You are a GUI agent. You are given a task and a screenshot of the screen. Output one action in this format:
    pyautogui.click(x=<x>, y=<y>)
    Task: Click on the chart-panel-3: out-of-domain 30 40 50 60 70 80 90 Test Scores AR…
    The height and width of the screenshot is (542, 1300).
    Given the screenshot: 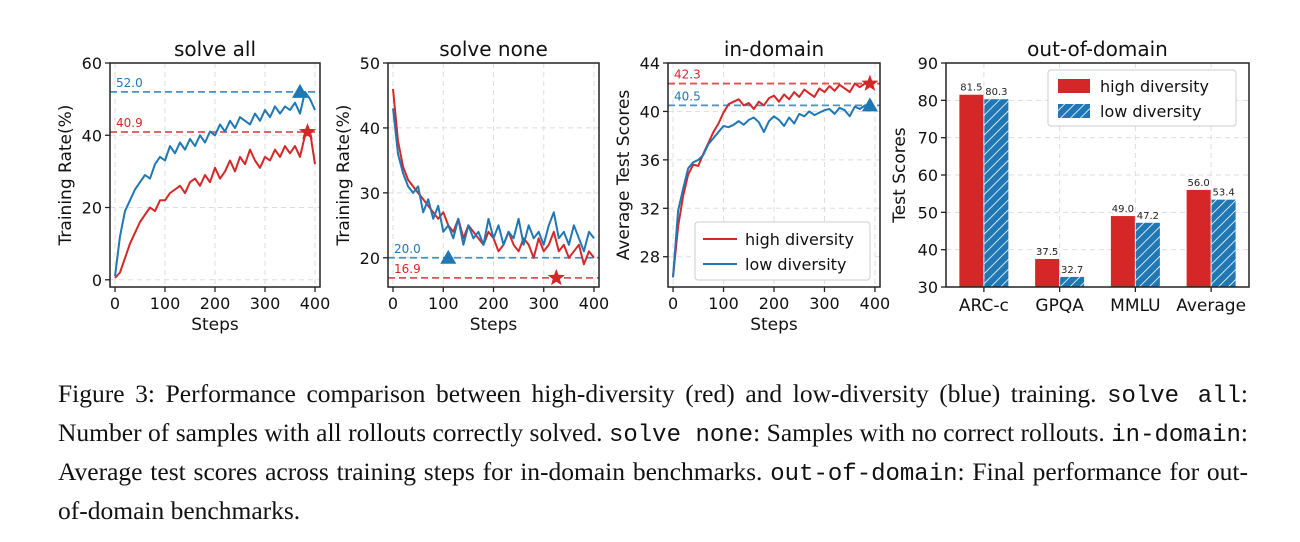 What is the action you would take?
    pyautogui.click(x=1070, y=176)
    